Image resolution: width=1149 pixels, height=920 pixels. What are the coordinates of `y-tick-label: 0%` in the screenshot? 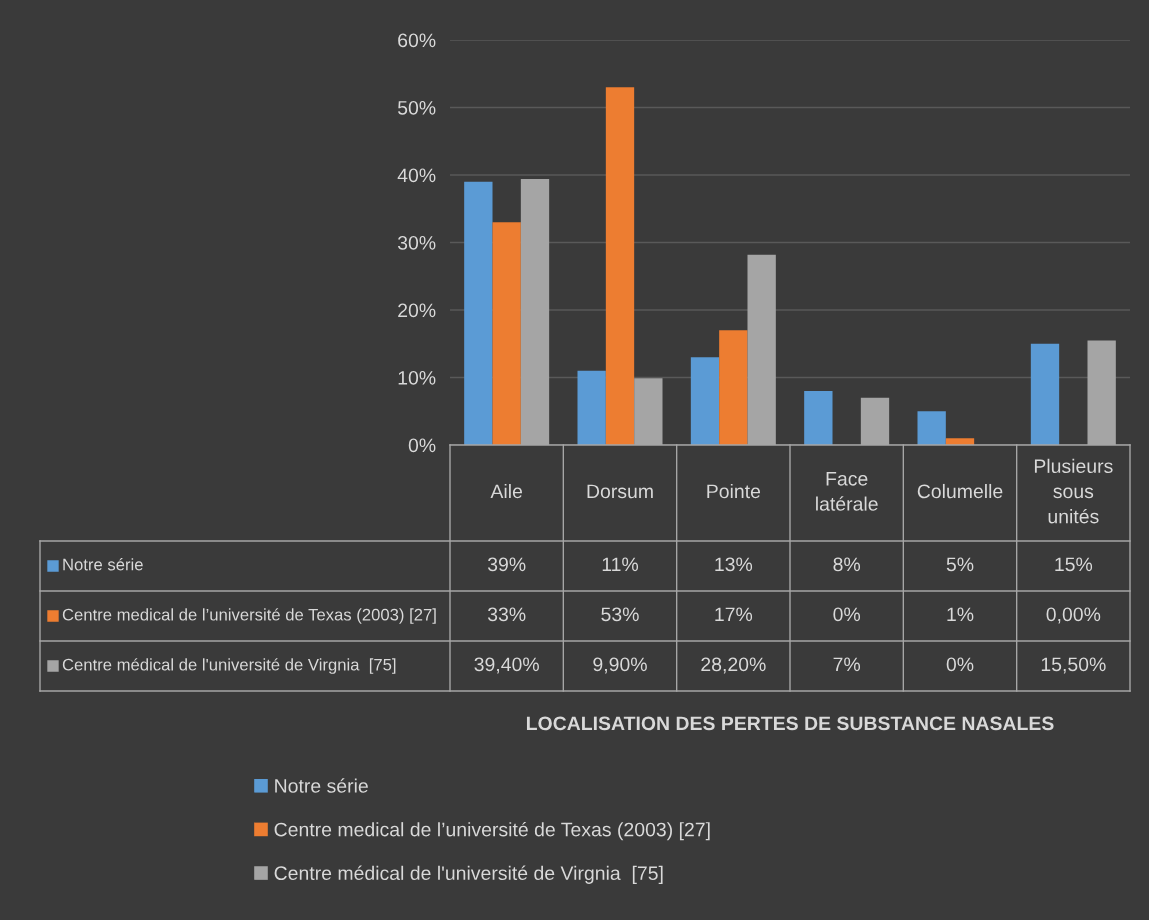 It's located at (422, 445).